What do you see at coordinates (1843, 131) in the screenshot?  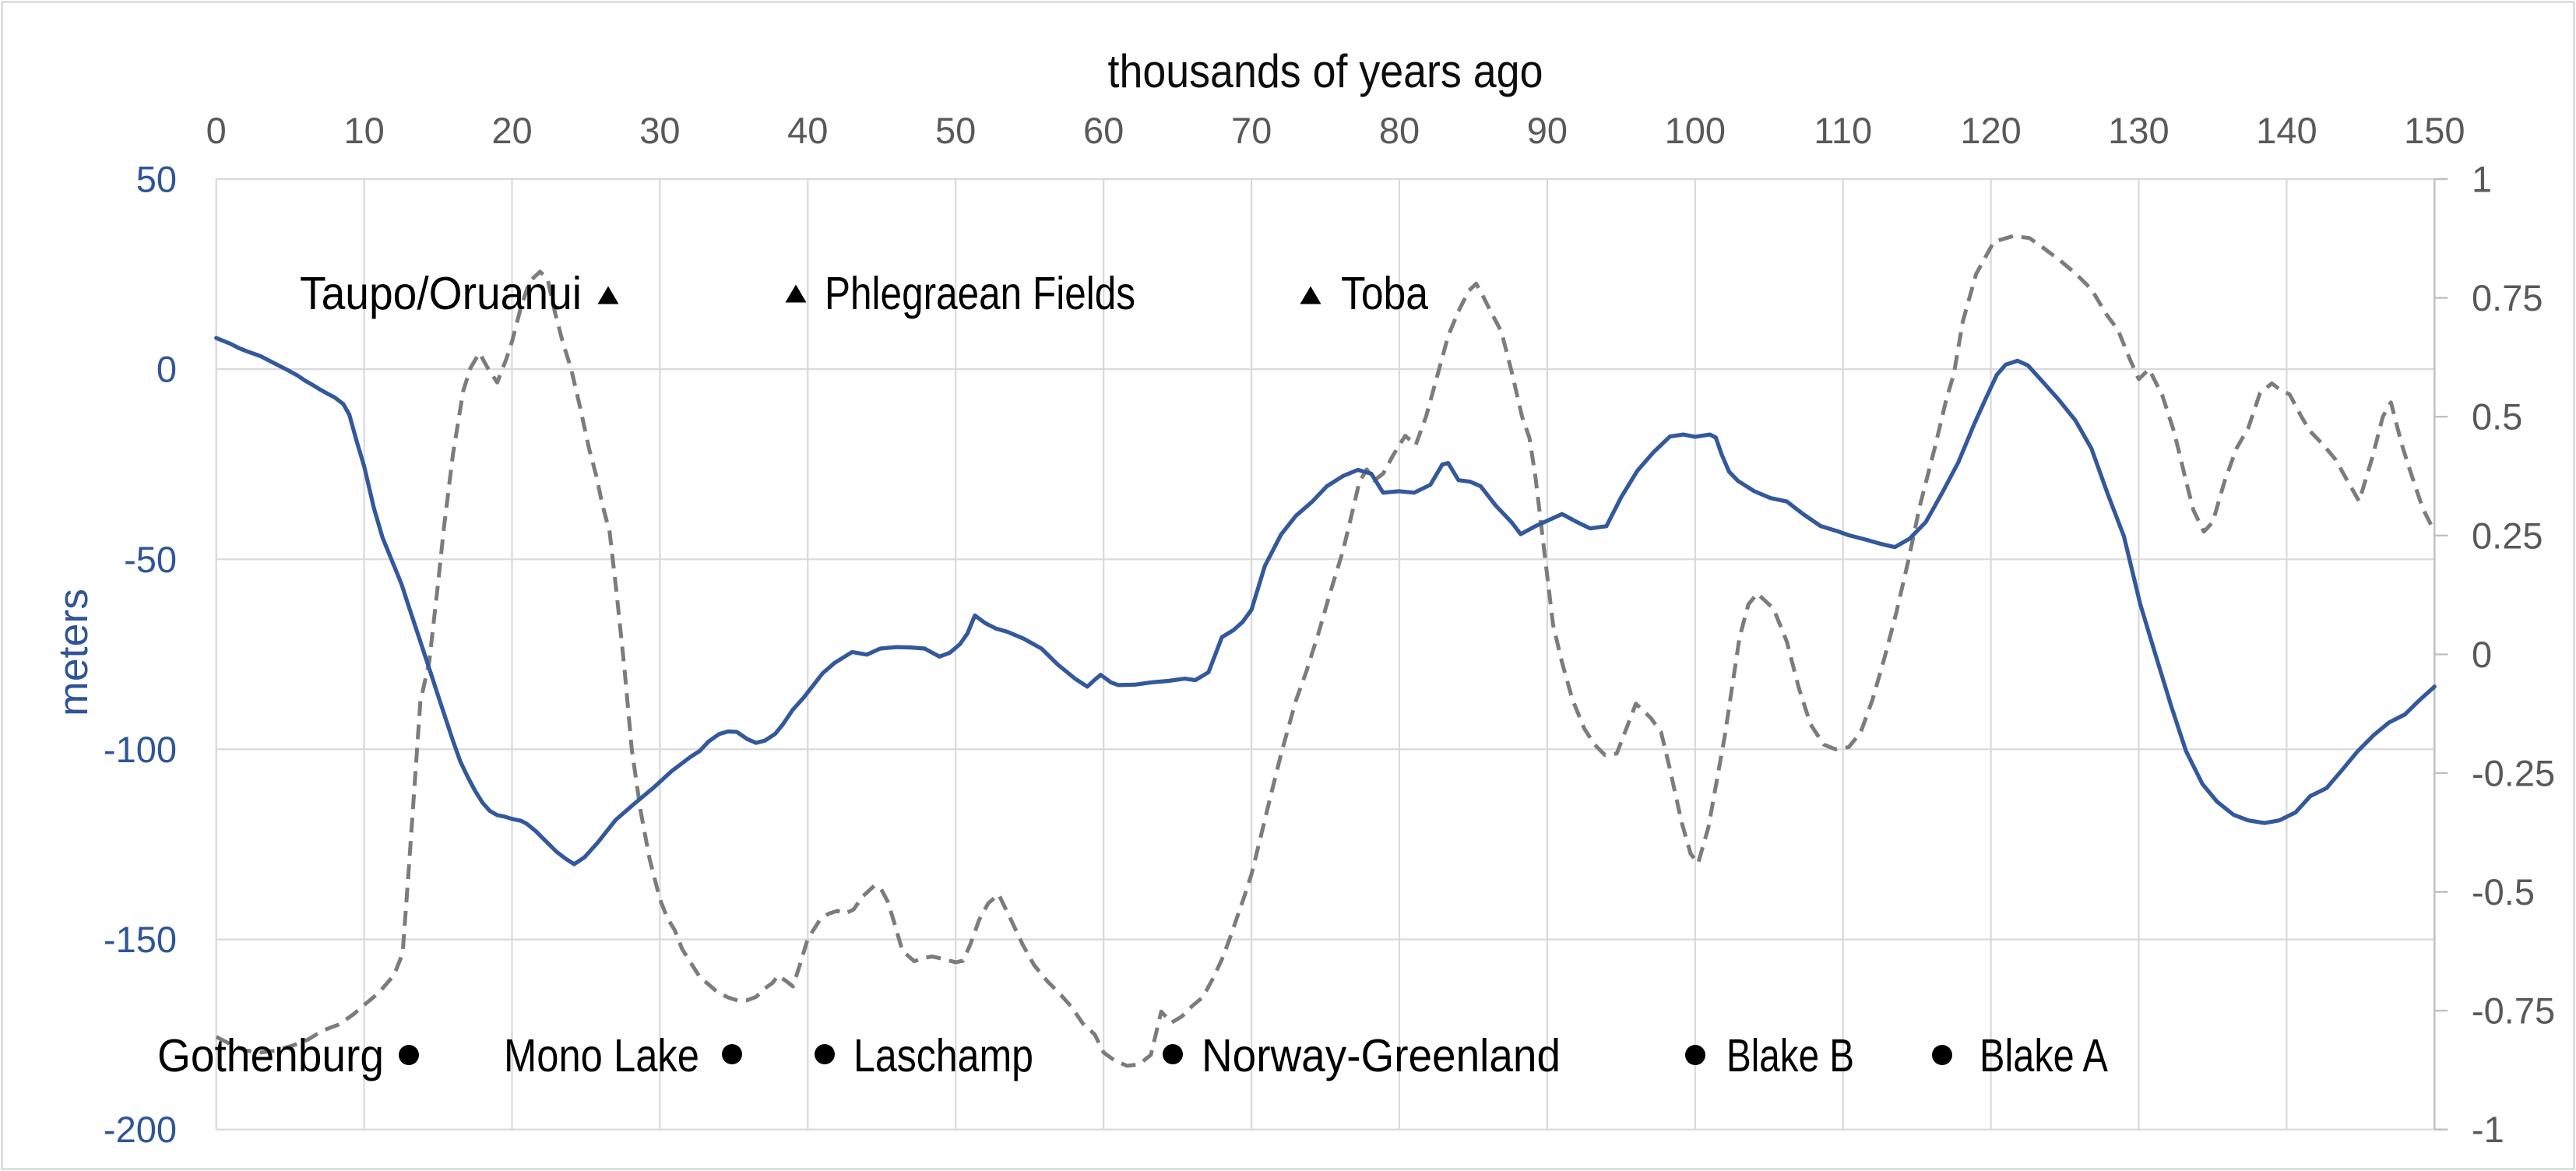 I see `svg-text: 110` at bounding box center [1843, 131].